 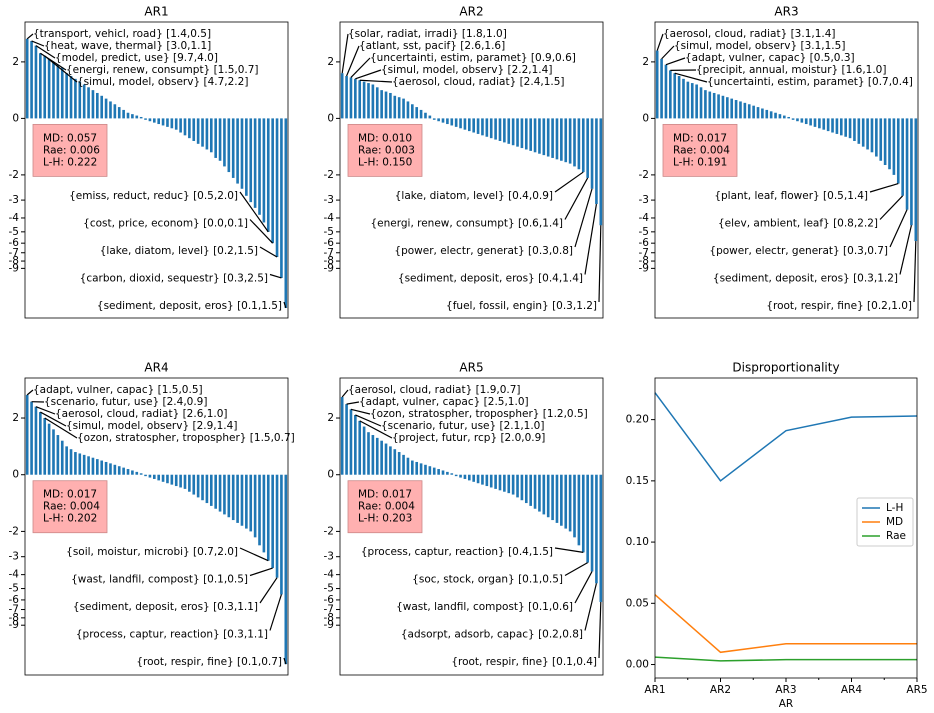 What do you see at coordinates (329, 253) in the screenshot?
I see `y-tick-label: -7` at bounding box center [329, 253].